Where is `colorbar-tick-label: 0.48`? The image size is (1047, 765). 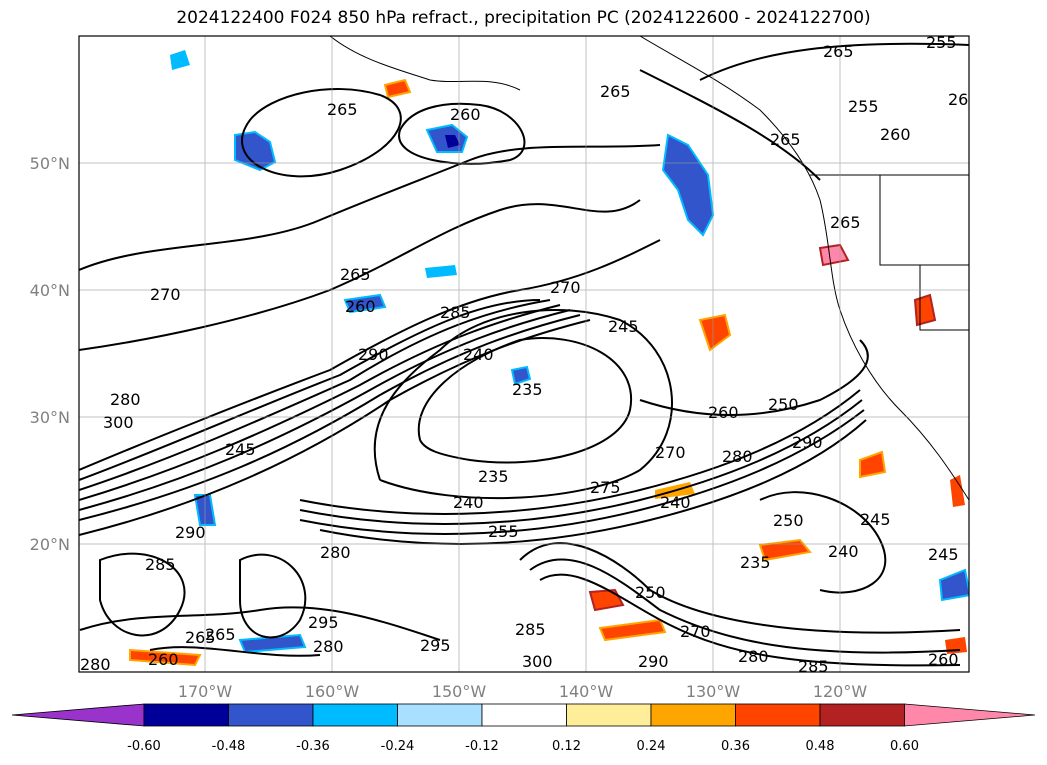 colorbar-tick-label: 0.48 is located at coordinates (820, 746).